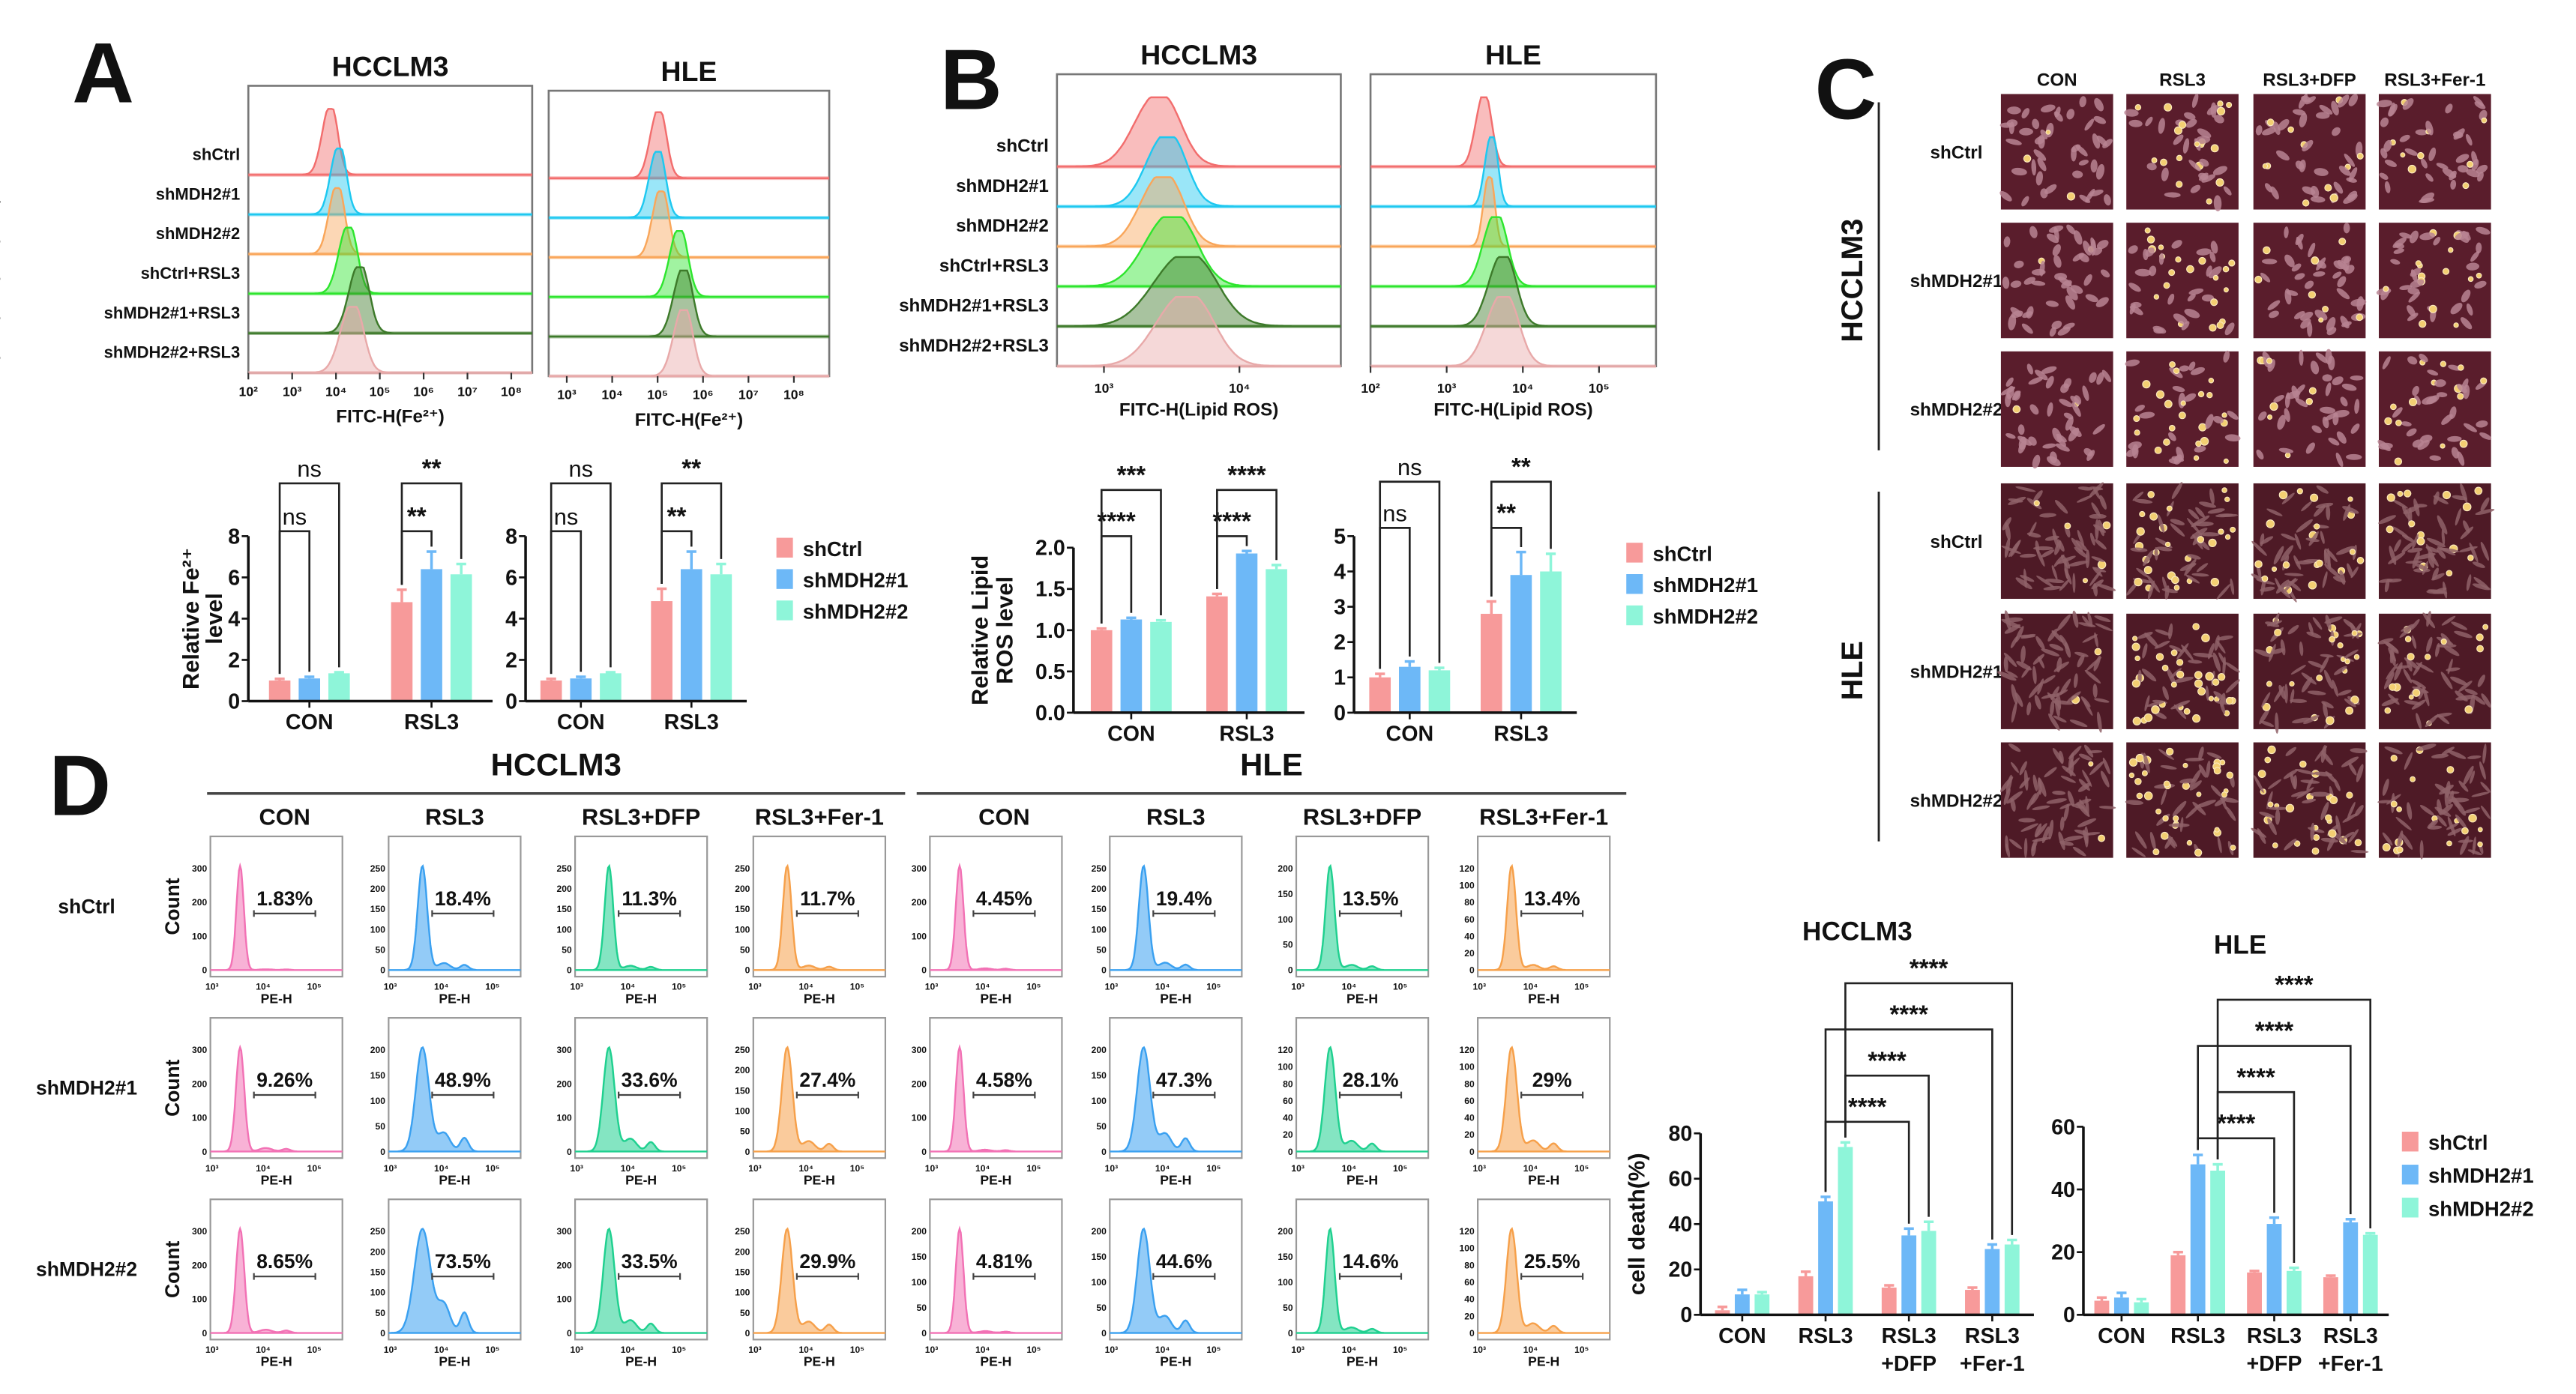 This screenshot has width=2576, height=1394. What do you see at coordinates (86, 906) in the screenshot?
I see `row-label: shCtrl` at bounding box center [86, 906].